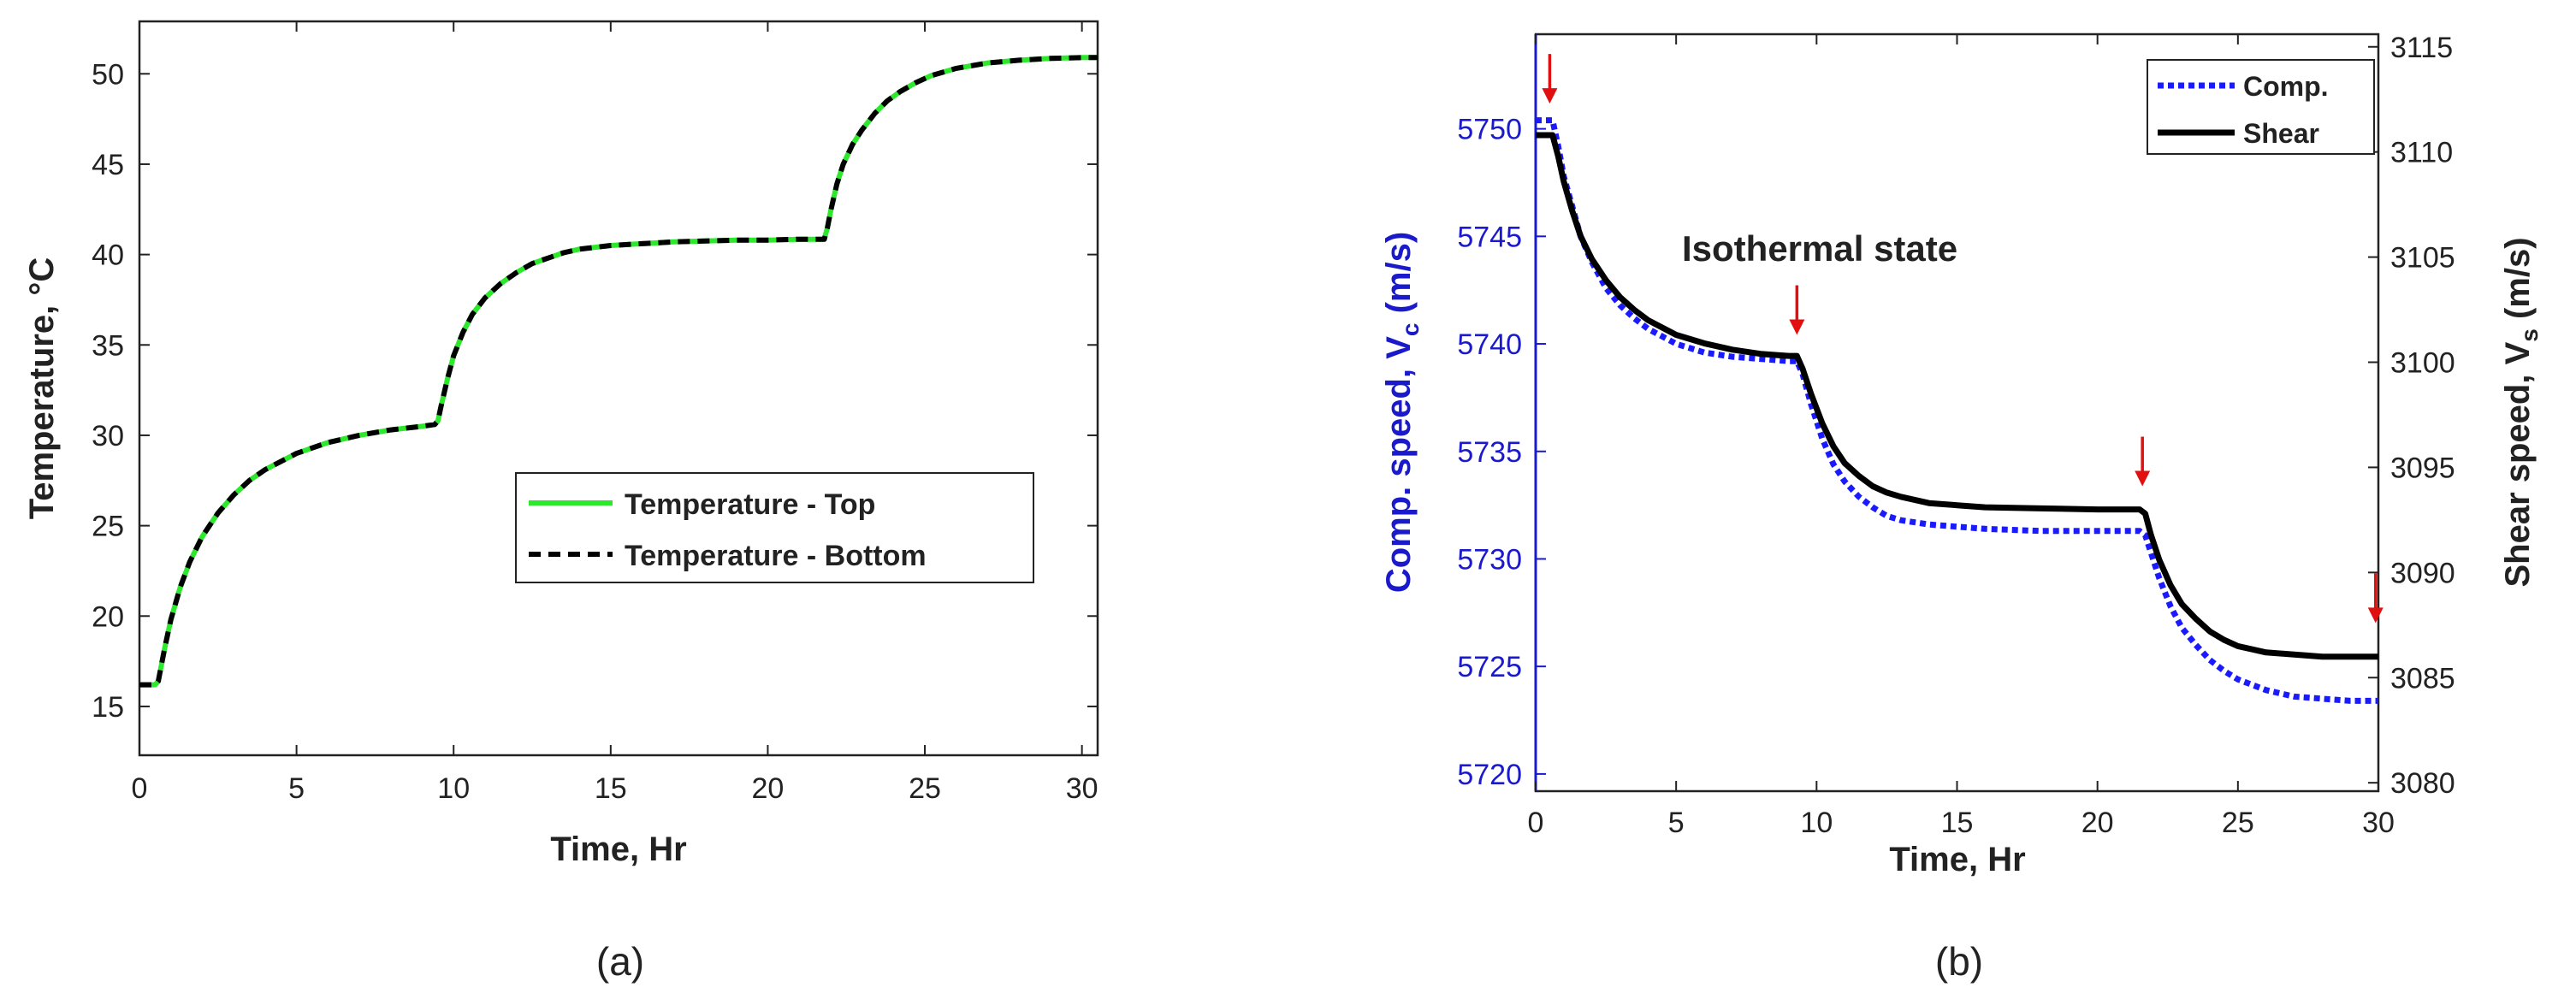 The height and width of the screenshot is (1005, 2576). What do you see at coordinates (1489, 452) in the screenshot?
I see `y-tick-label-left: 5735` at bounding box center [1489, 452].